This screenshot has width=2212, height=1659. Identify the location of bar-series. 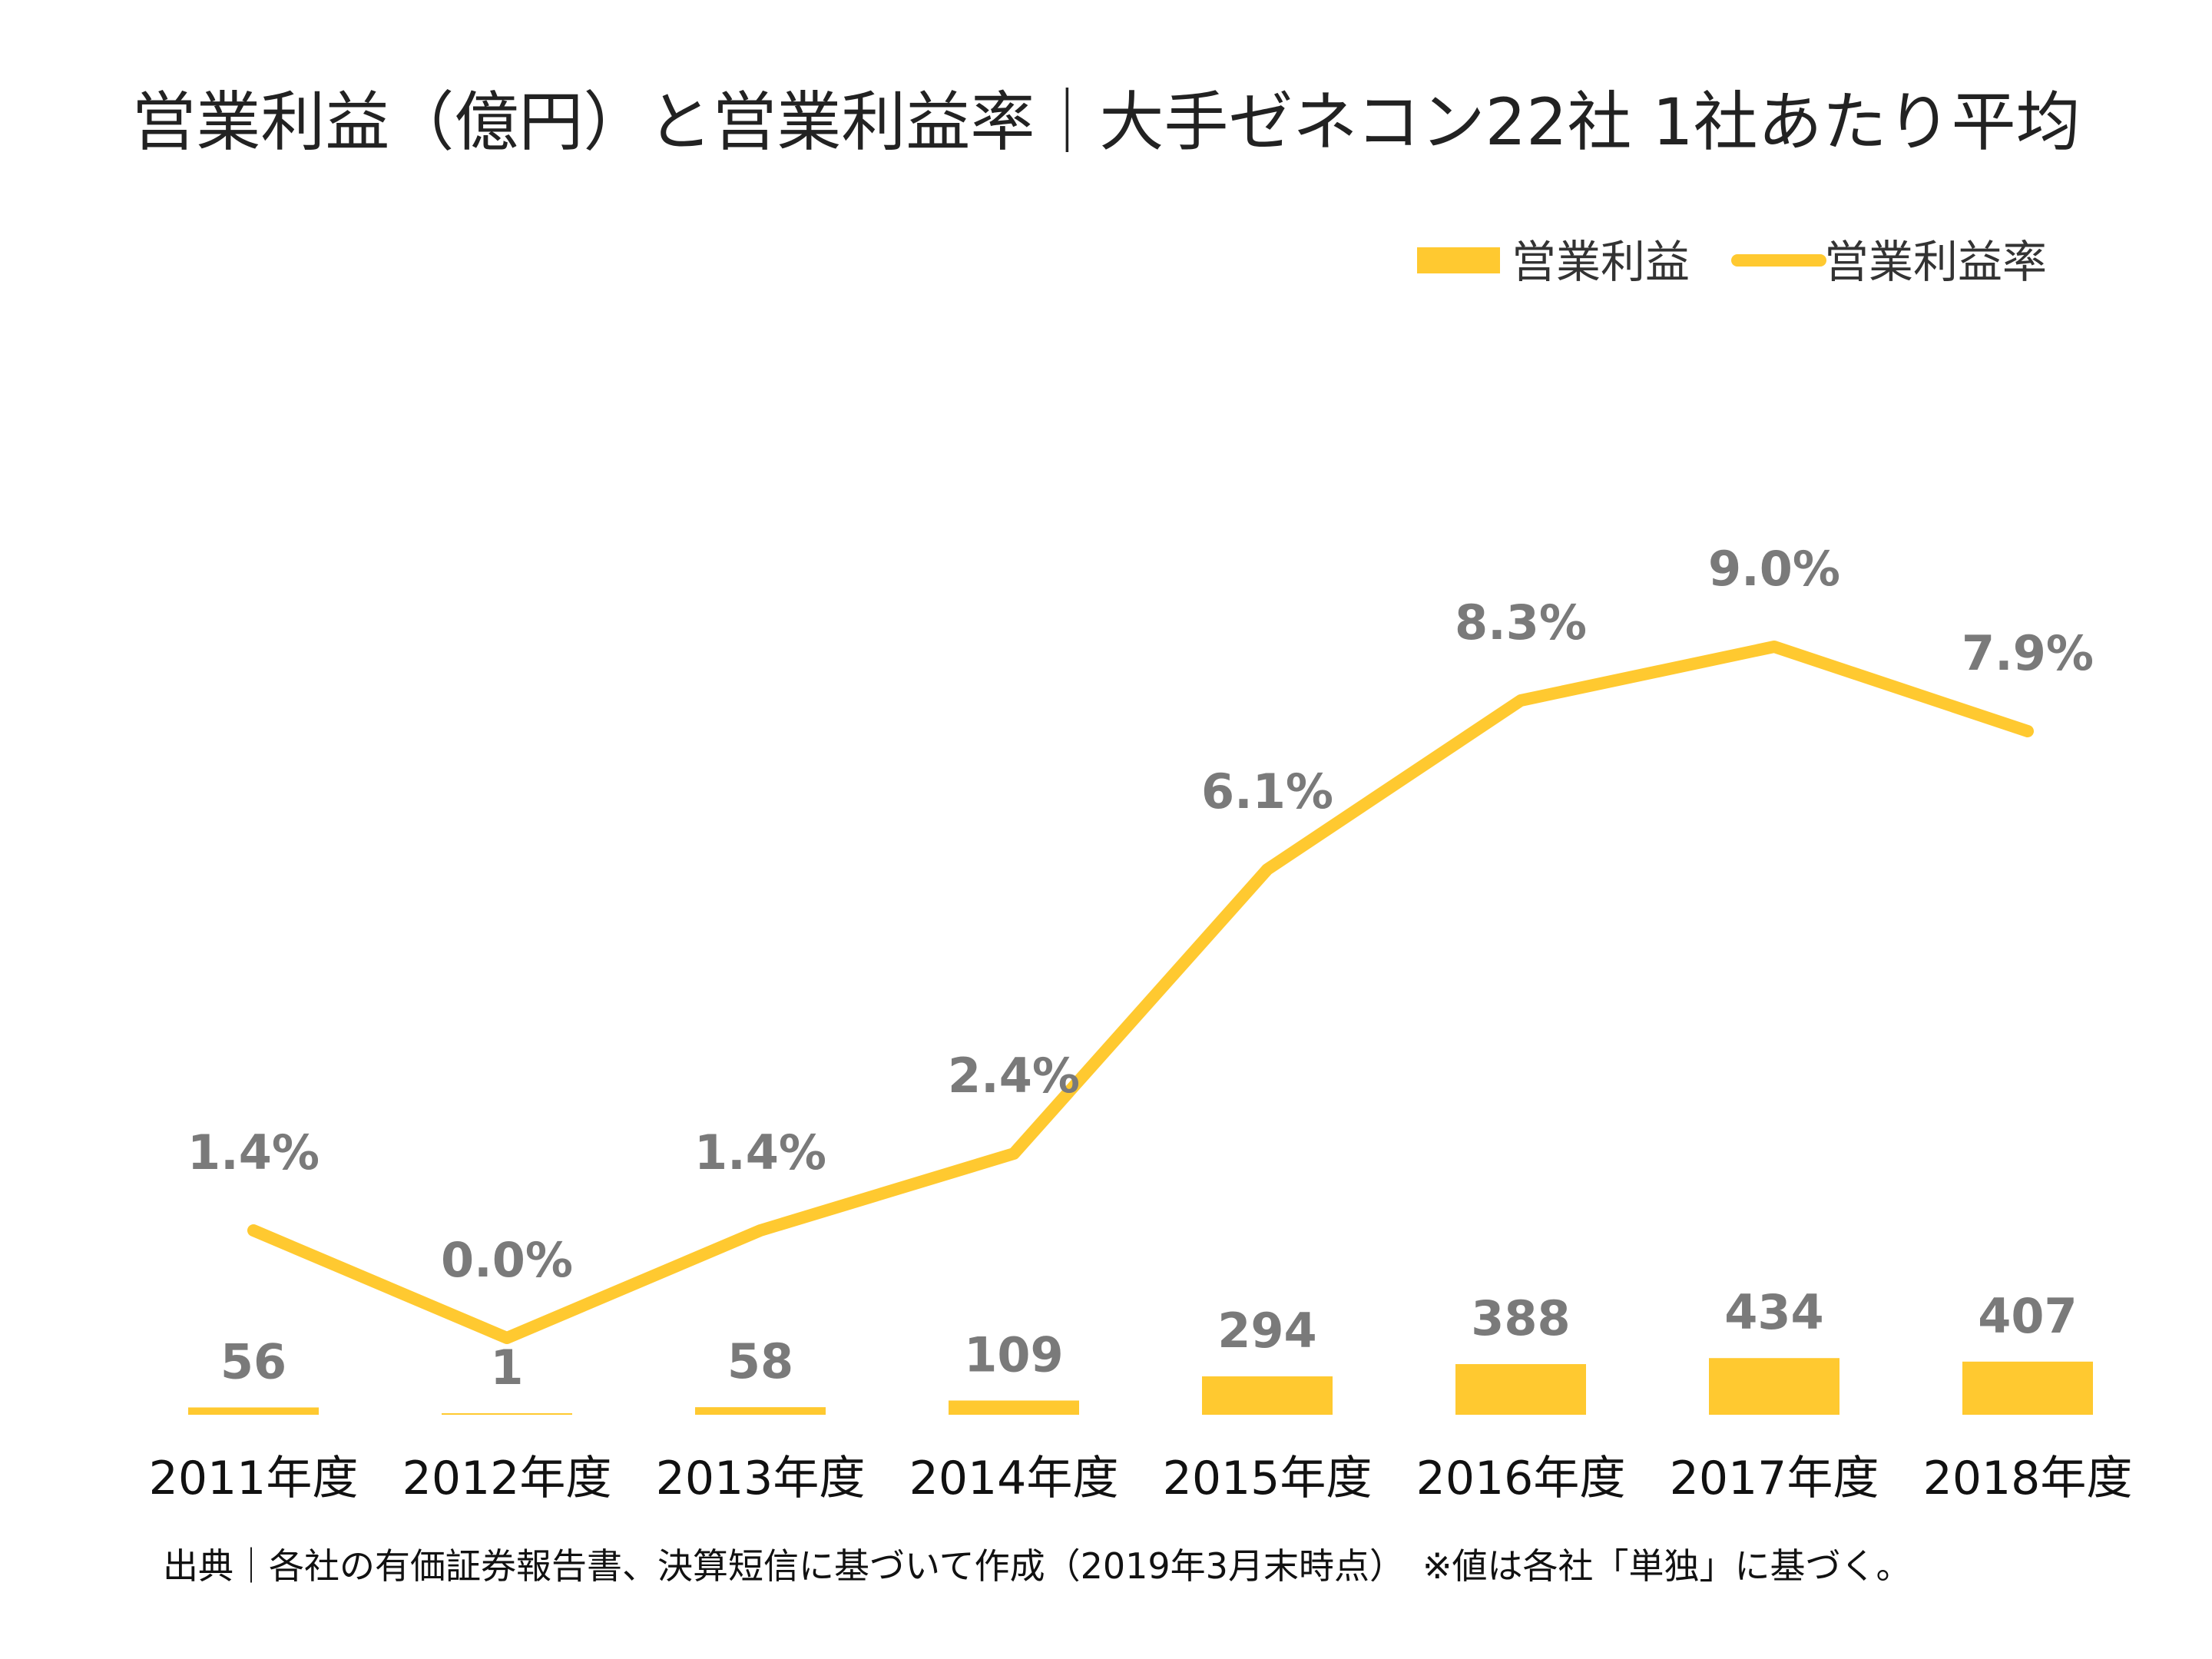
(1140, 1387).